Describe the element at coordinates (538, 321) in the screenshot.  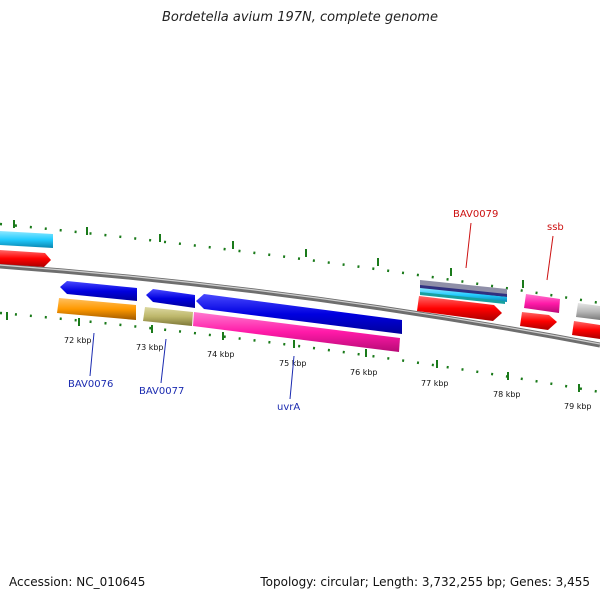
I see `gene-ssb-red` at that location.